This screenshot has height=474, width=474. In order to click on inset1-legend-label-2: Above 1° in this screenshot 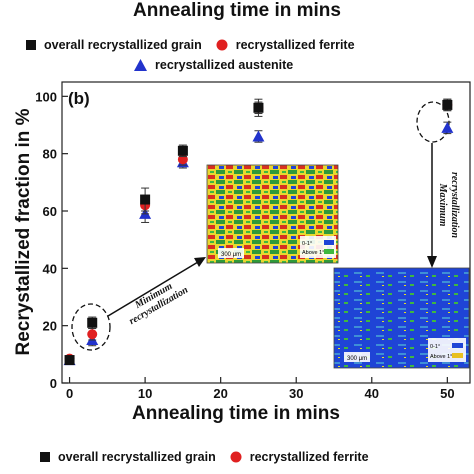, I will do `click(313, 253)`.